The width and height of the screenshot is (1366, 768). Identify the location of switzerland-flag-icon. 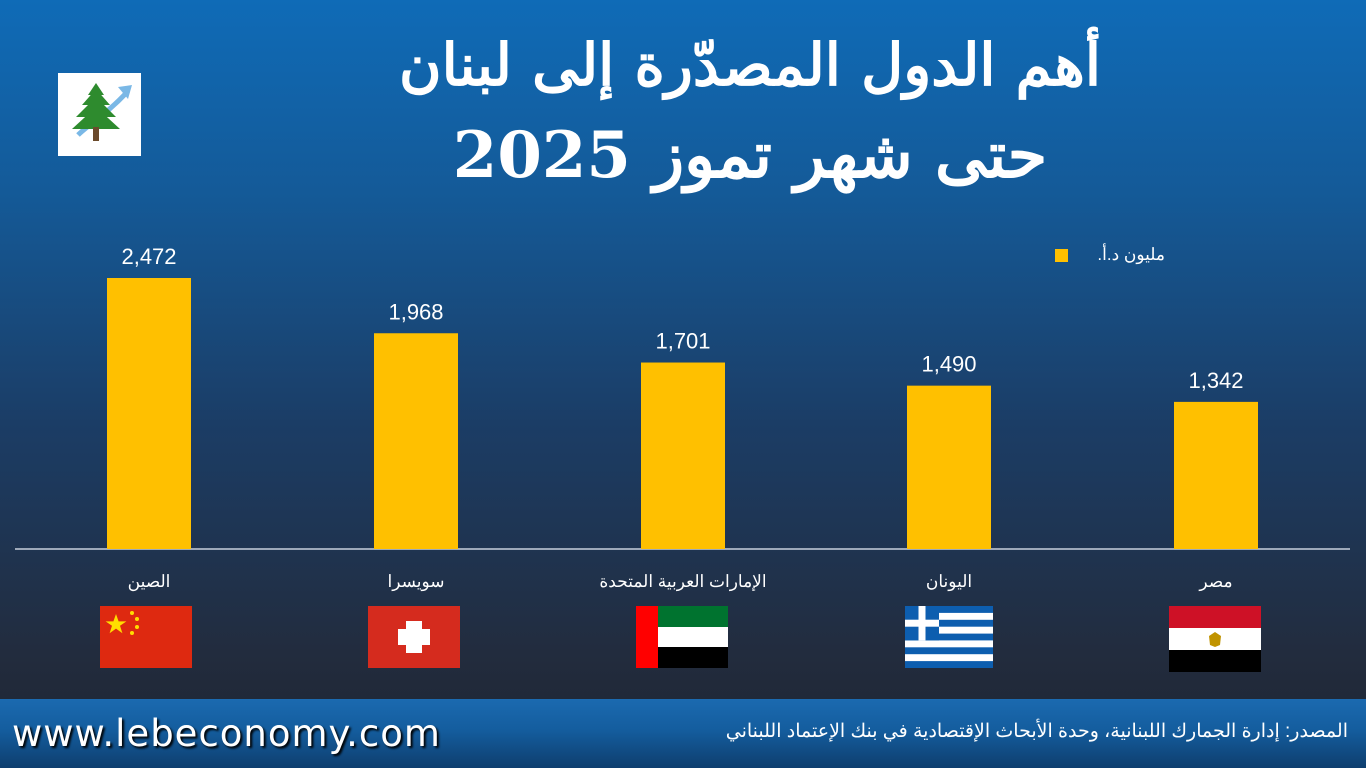
(414, 637).